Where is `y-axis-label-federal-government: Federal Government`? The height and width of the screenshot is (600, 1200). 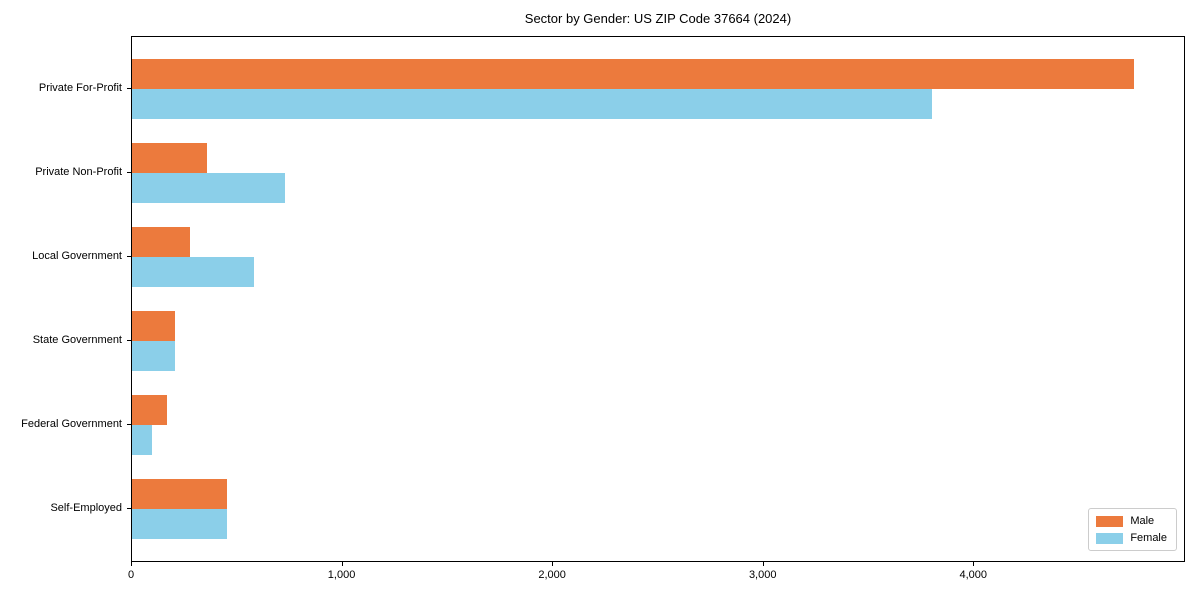 y-axis-label-federal-government: Federal Government is located at coordinates (71, 424).